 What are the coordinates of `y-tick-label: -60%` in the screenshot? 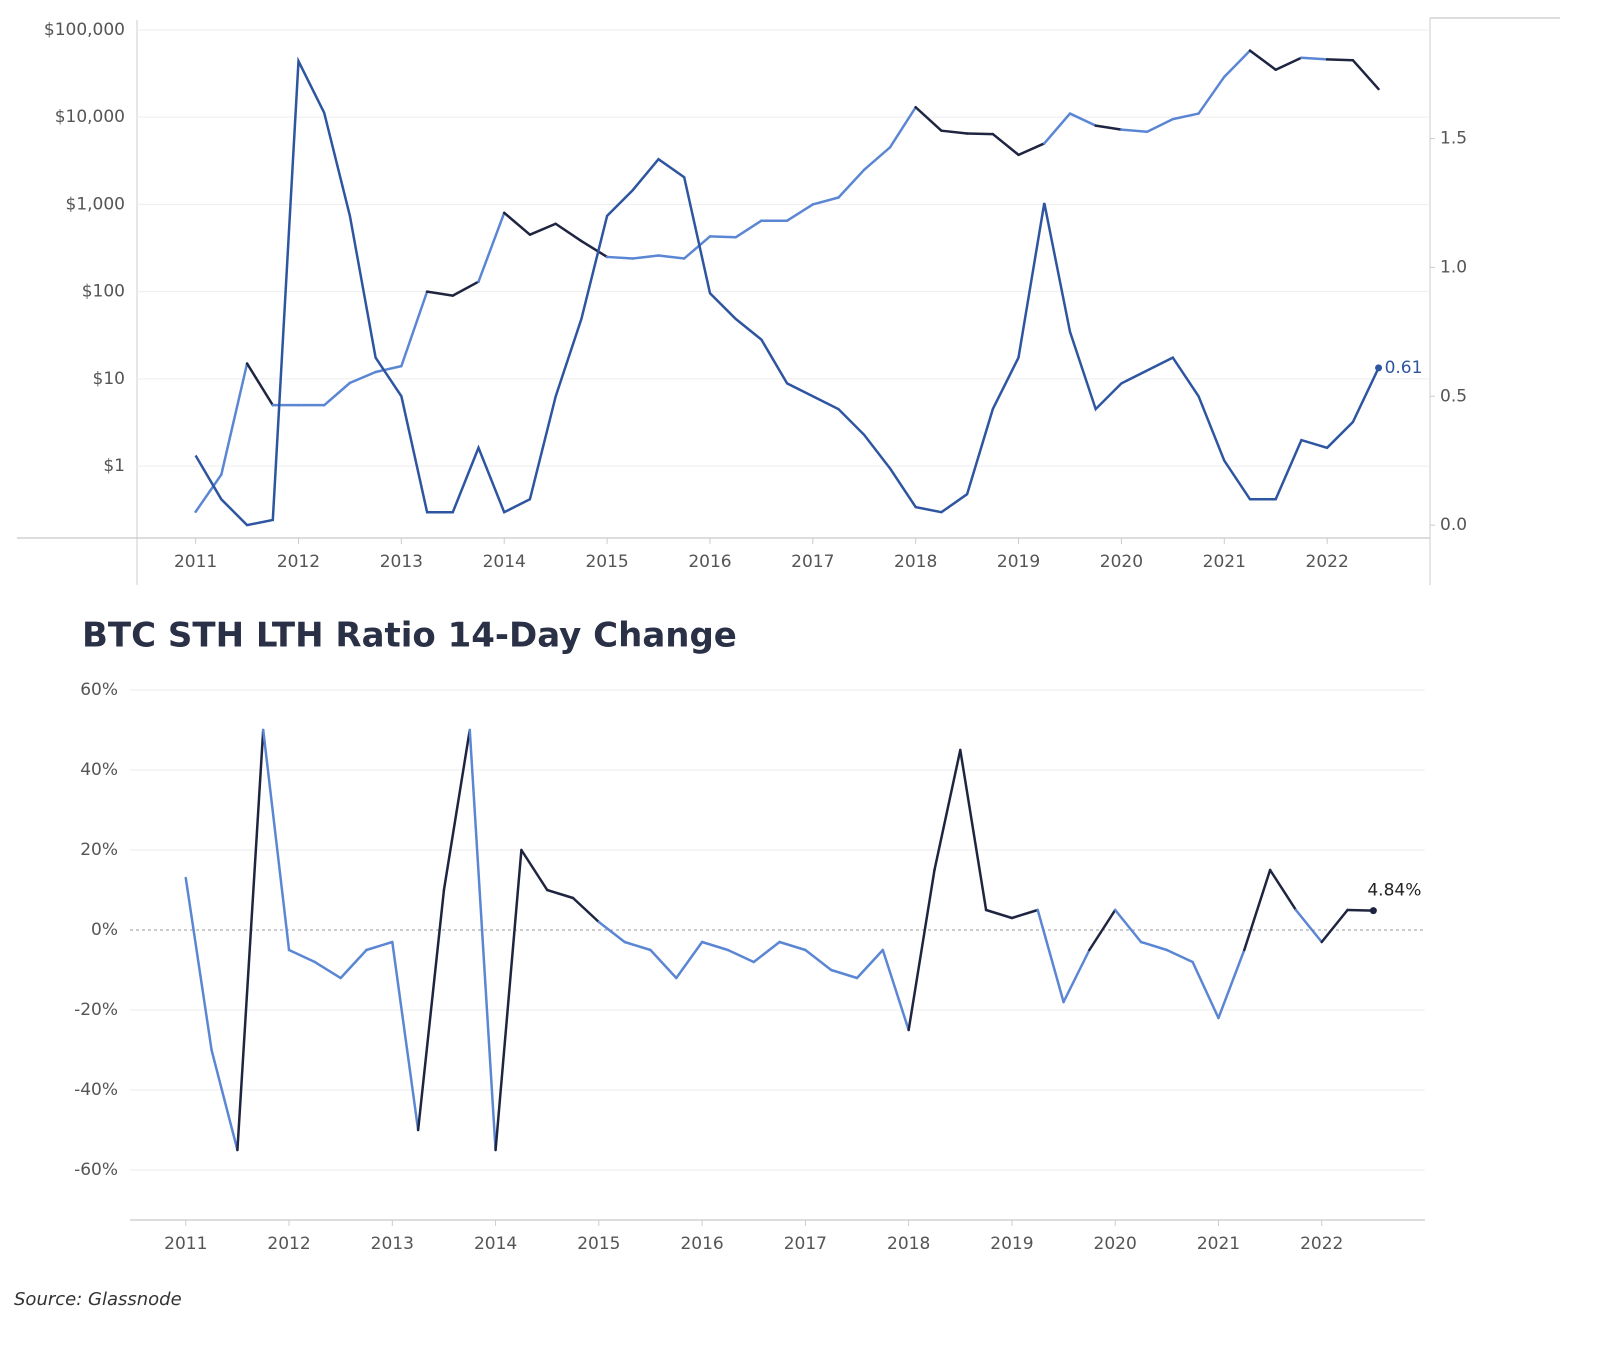 It's located at (96, 1170).